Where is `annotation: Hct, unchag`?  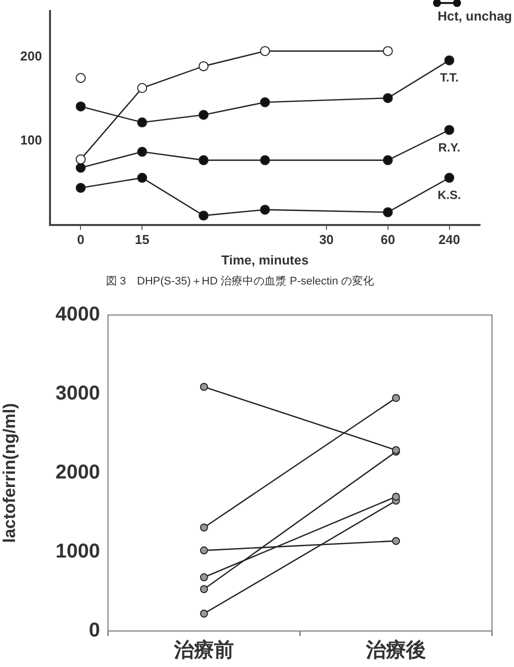 annotation: Hct, unchag is located at coordinates (475, 16).